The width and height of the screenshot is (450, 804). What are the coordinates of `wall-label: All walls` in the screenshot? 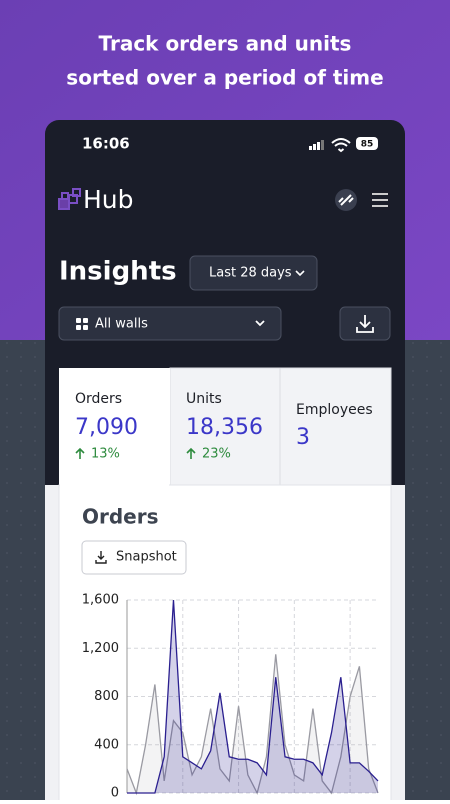 It's located at (121, 324).